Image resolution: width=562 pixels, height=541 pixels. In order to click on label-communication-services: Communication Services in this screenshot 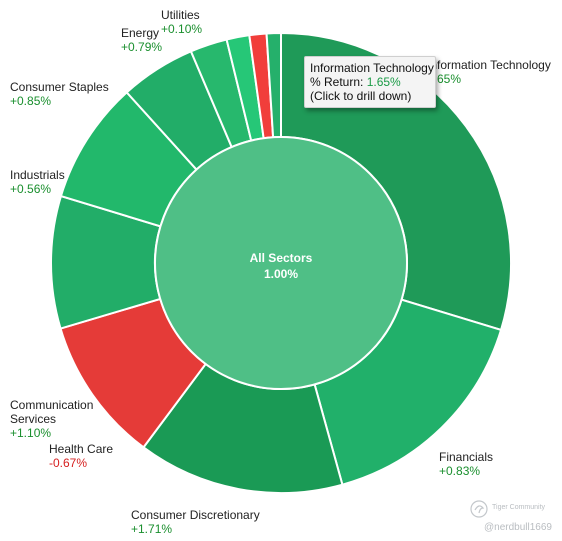, I will do `click(53, 412)`.